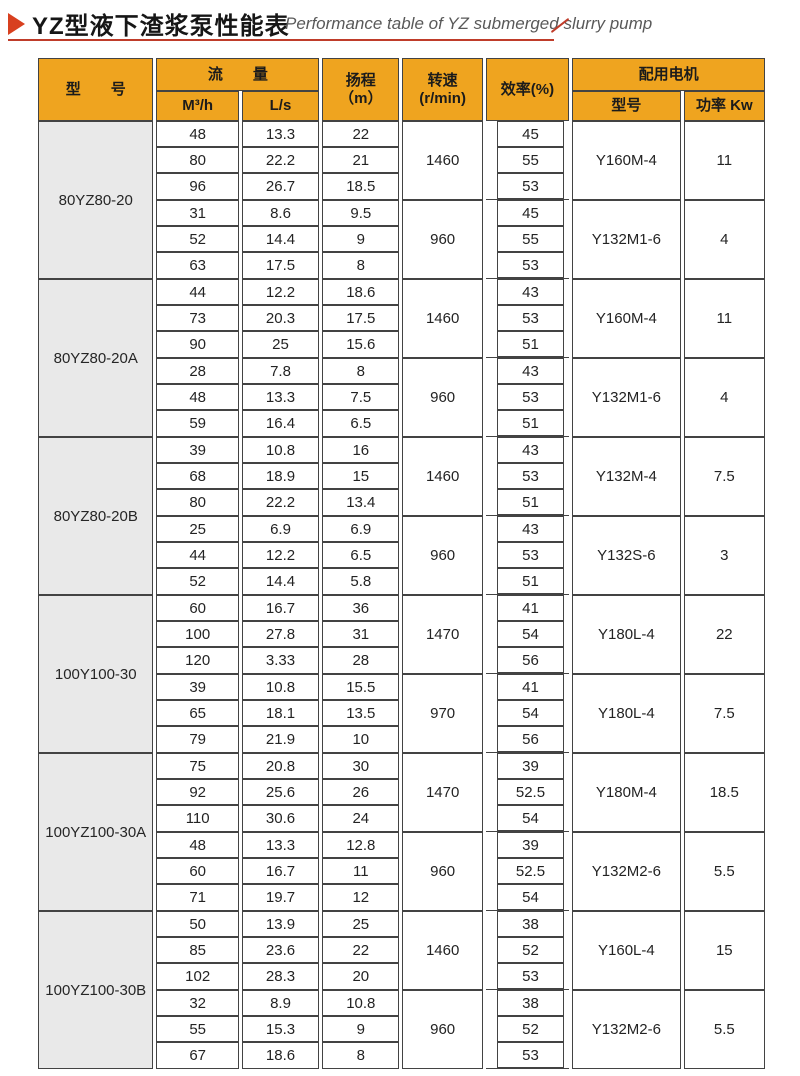 The width and height of the screenshot is (800, 1076). I want to click on cell-motor-model: Y180M-4, so click(626, 792).